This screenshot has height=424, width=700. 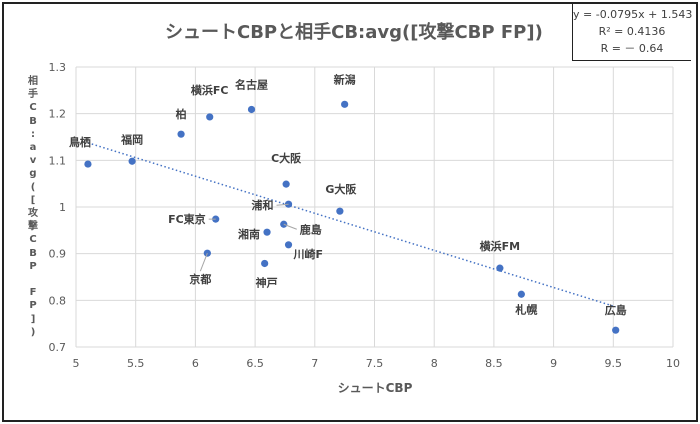 I want to click on y-axis-title-char: ), so click(x=33, y=332).